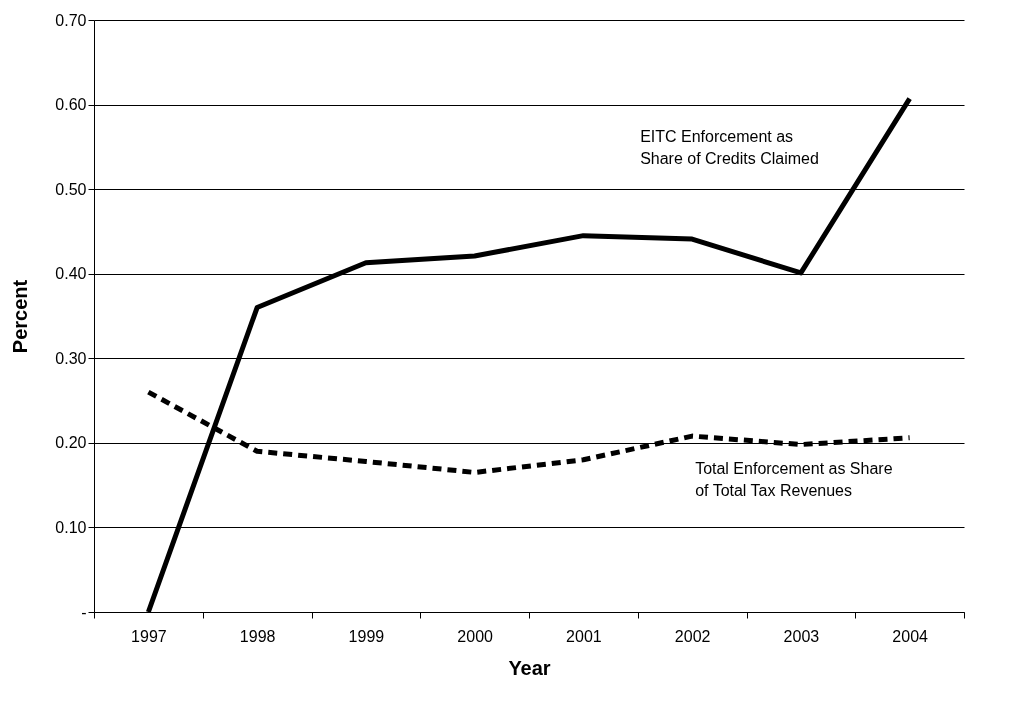 This screenshot has height=704, width=1035. I want to click on x-tick-label: 2003, so click(801, 636).